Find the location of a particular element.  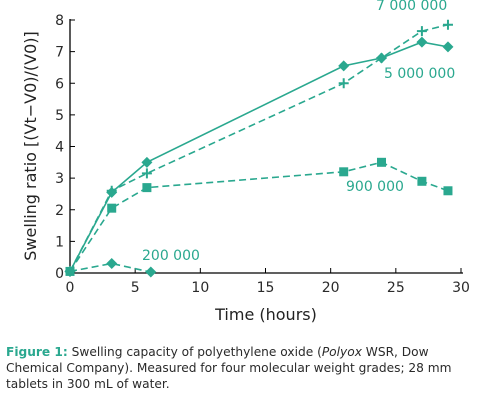

x-tick-label: 15 is located at coordinates (266, 288).